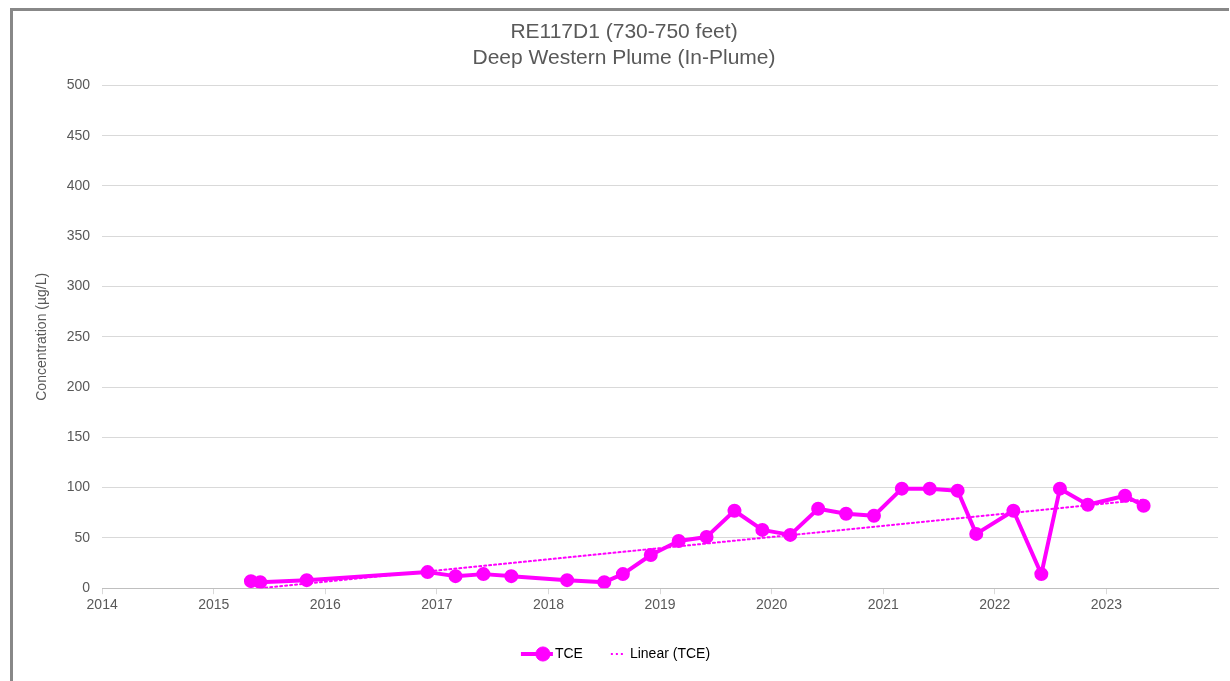 The image size is (1230, 681). Describe the element at coordinates (214, 604) in the screenshot. I see `x-tick-label: 2015` at that location.